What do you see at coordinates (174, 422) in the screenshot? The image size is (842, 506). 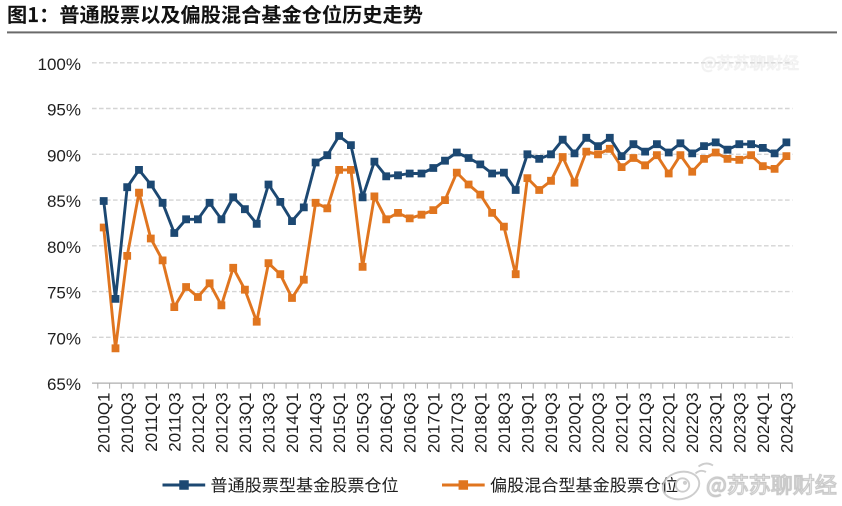 I see `svg-text: 2011Q3` at bounding box center [174, 422].